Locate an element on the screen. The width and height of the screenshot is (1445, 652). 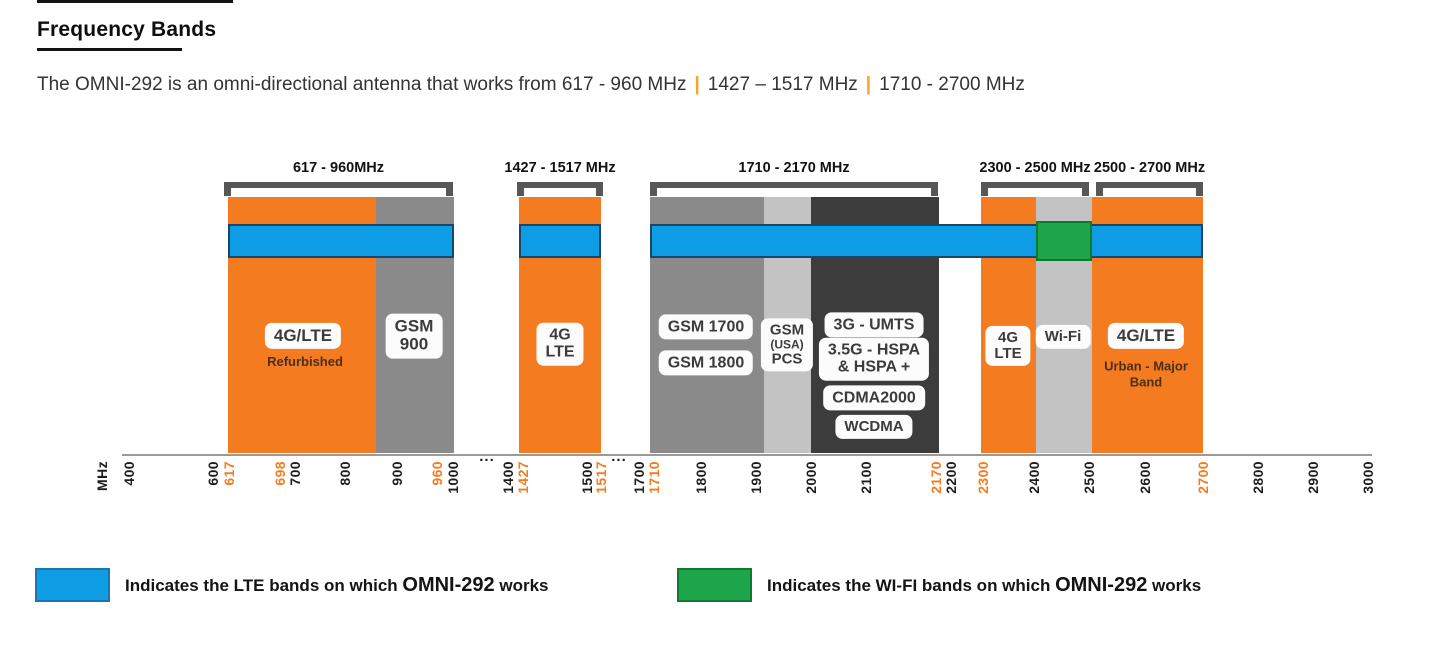
band-sublabel-line: Refurbished is located at coordinates (305, 362).